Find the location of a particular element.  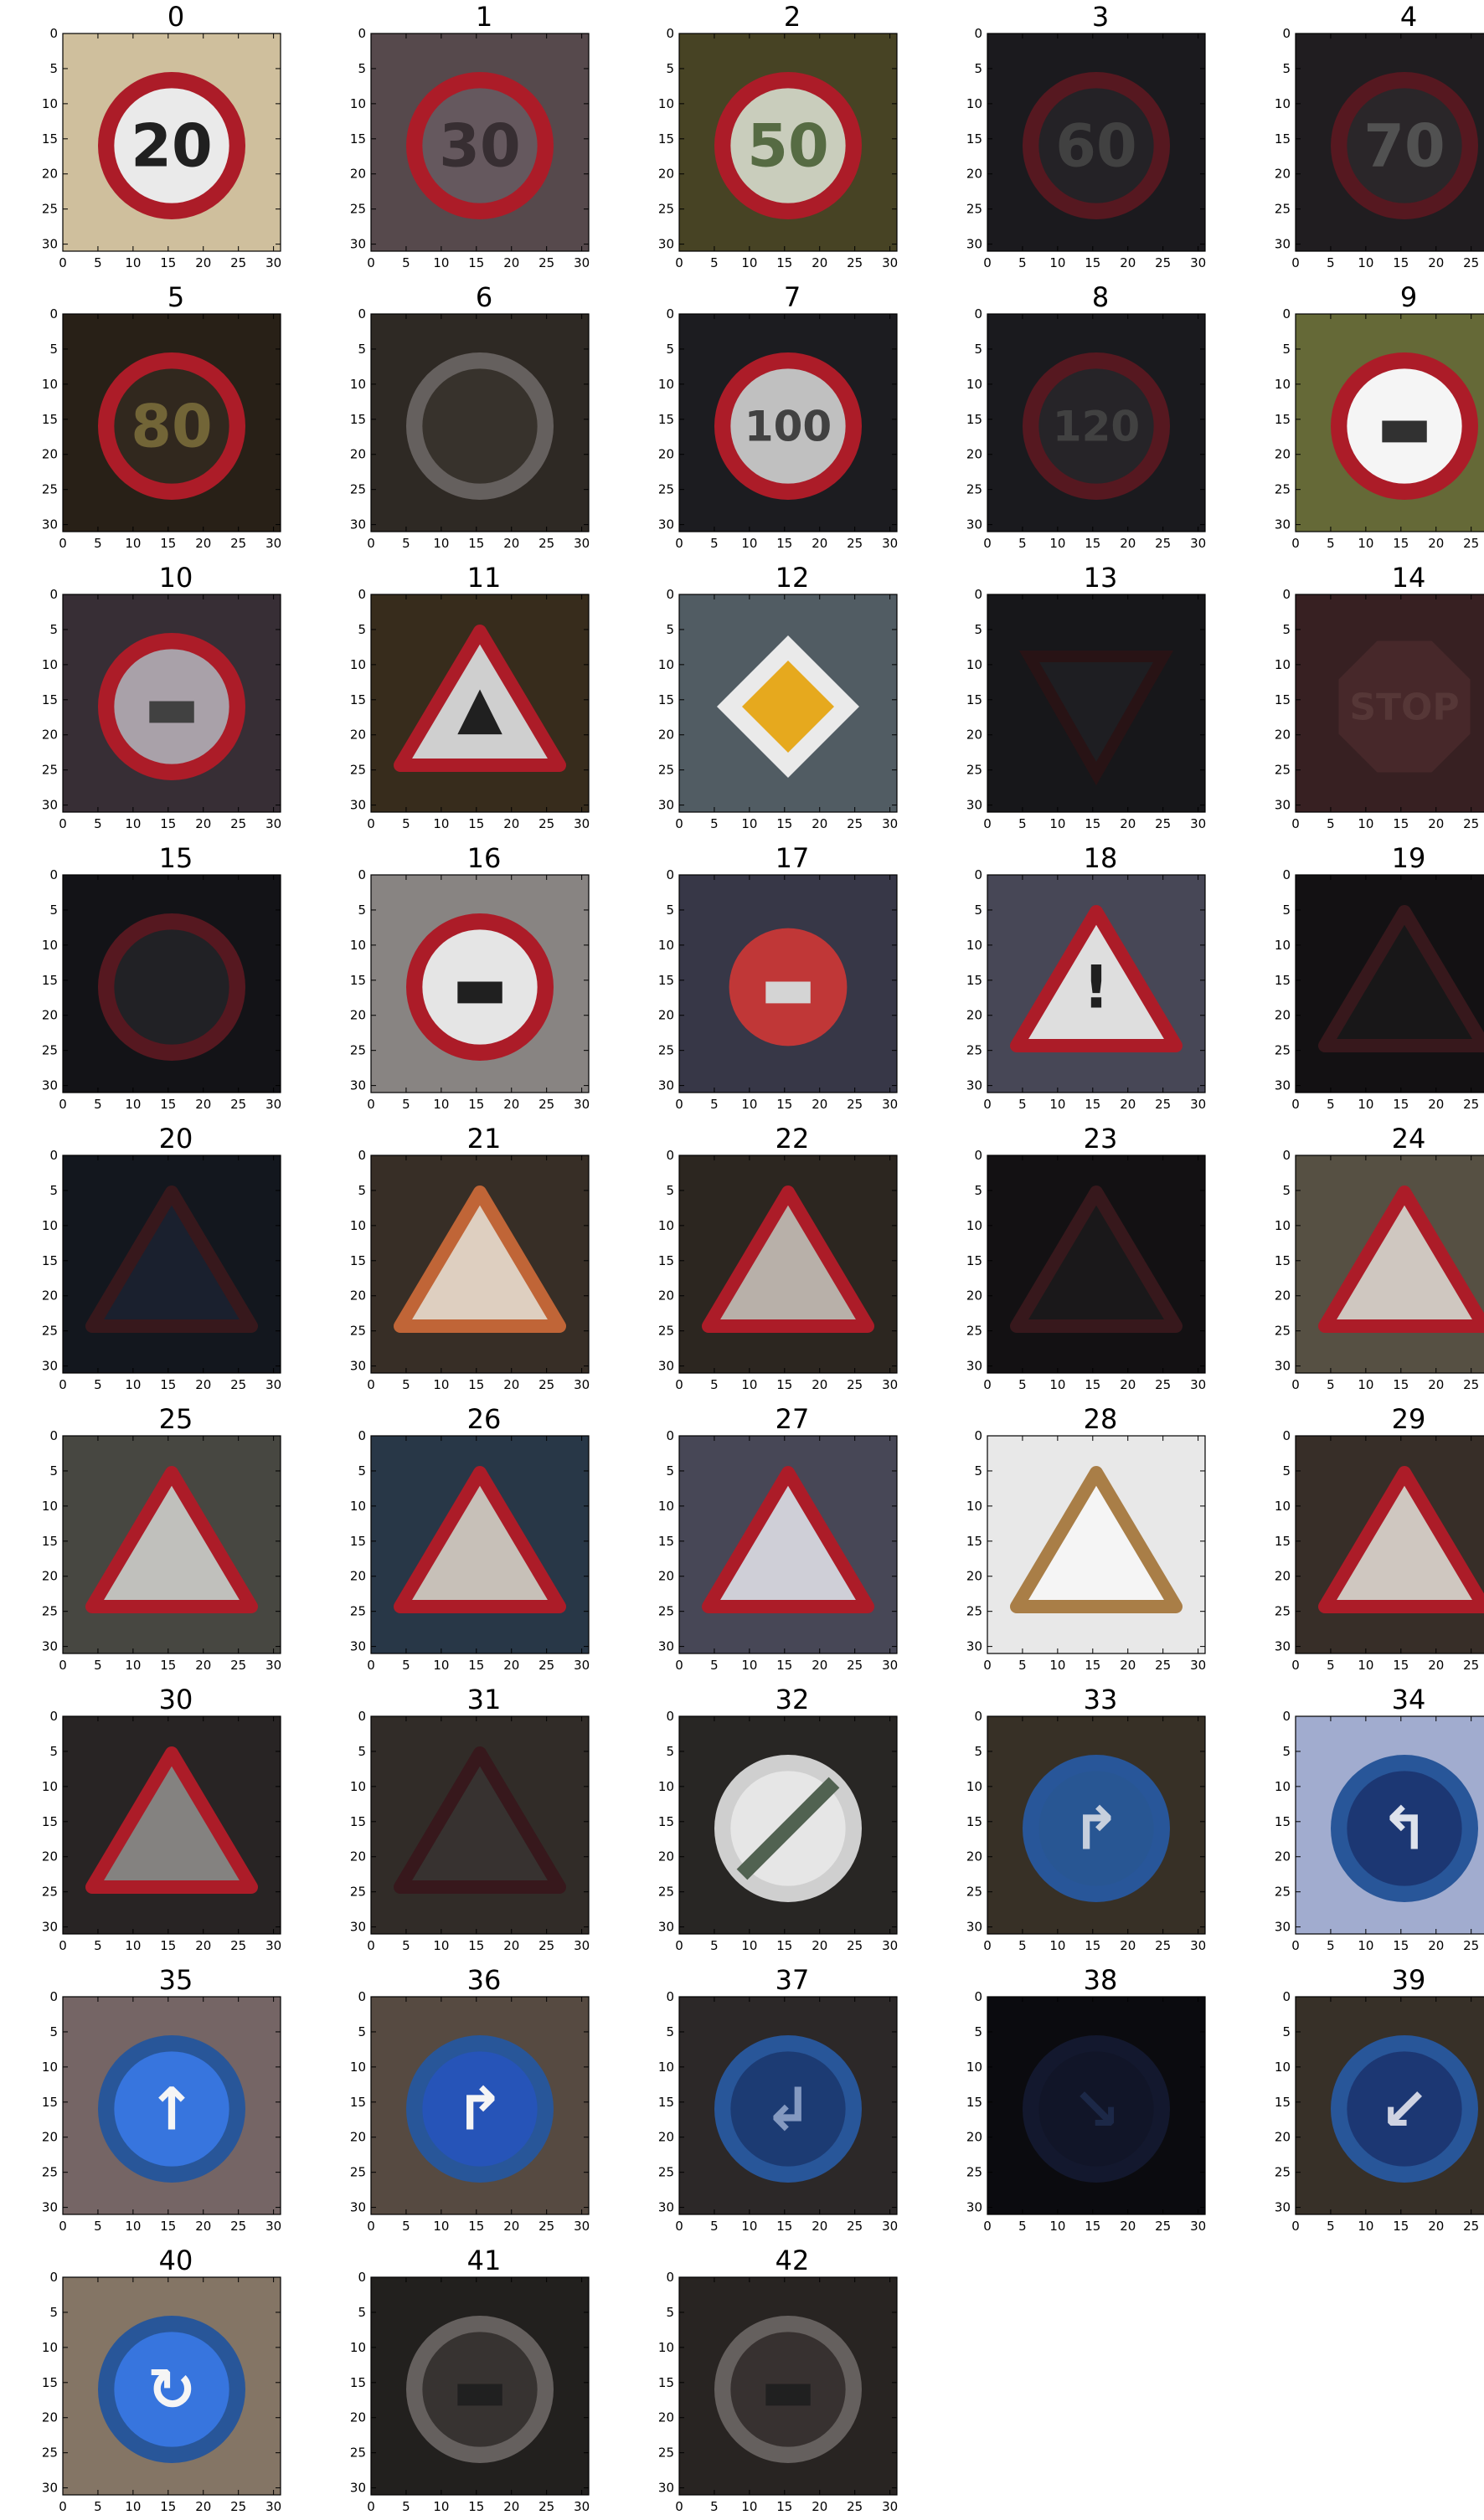

sign-image is located at coordinates (172, 1825).